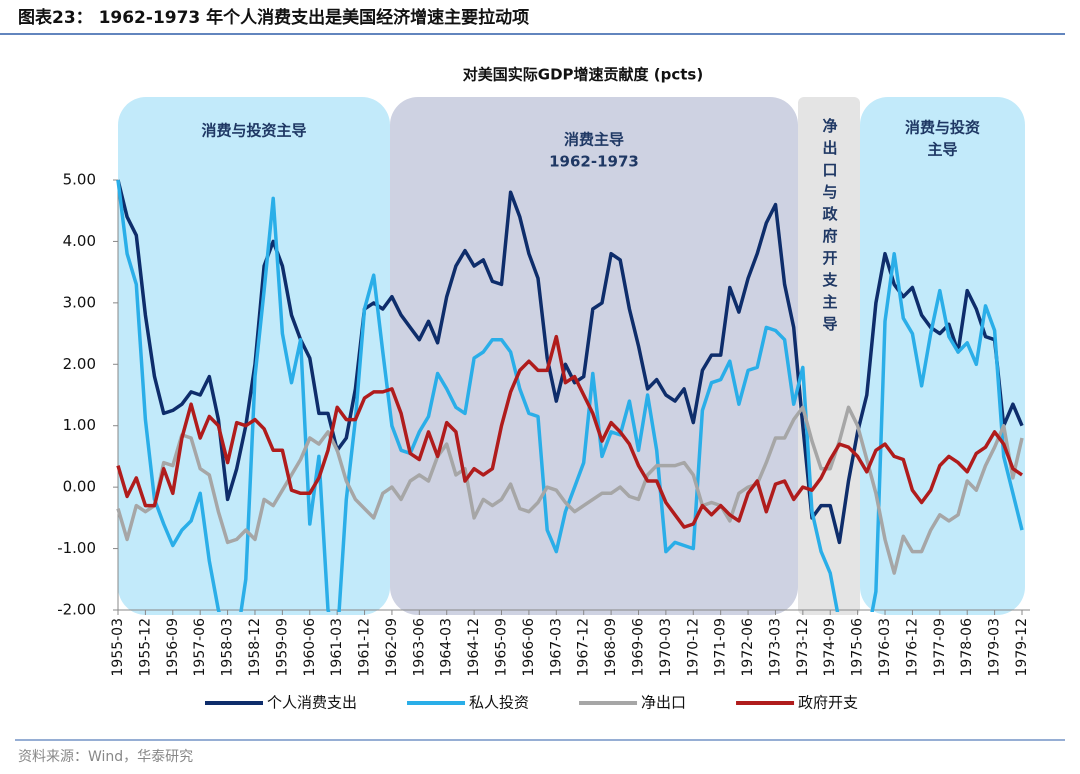 This screenshot has width=1080, height=774. What do you see at coordinates (748, 647) in the screenshot?
I see `x-tick-label: 1972-06` at bounding box center [748, 647].